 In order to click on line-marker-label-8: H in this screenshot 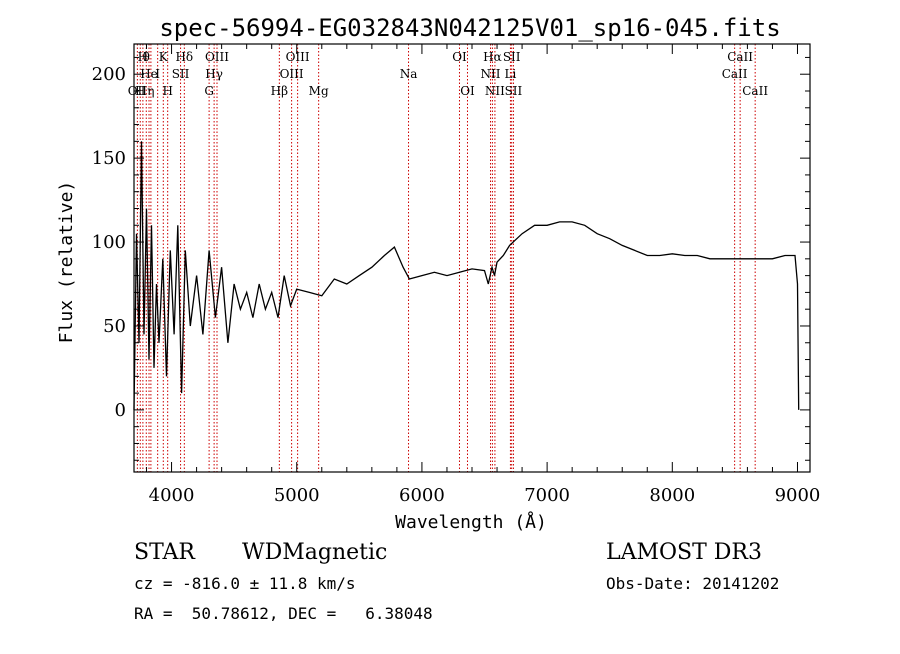, I will do `click(167, 91)`.